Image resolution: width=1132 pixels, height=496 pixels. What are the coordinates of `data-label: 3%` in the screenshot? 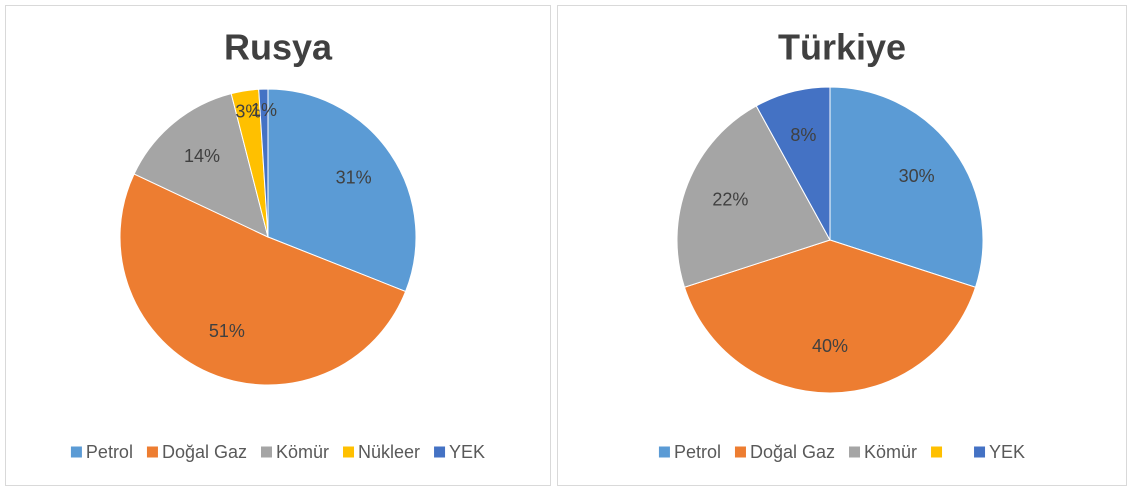 It's located at (248, 111).